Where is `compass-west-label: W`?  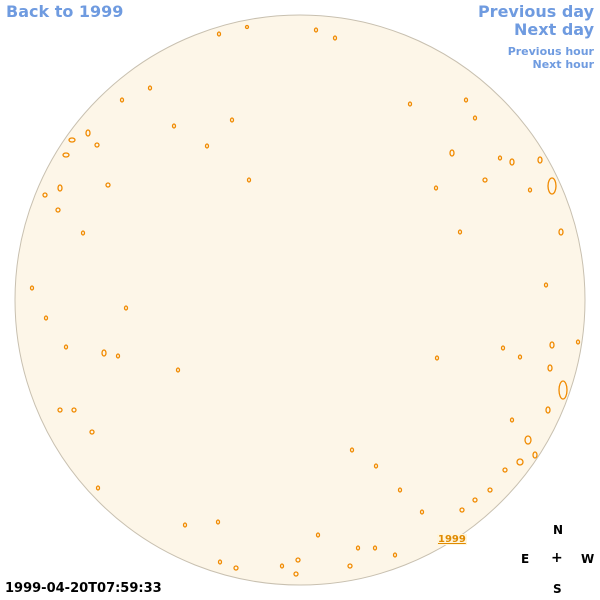
compass-west-label: W is located at coordinates (588, 559).